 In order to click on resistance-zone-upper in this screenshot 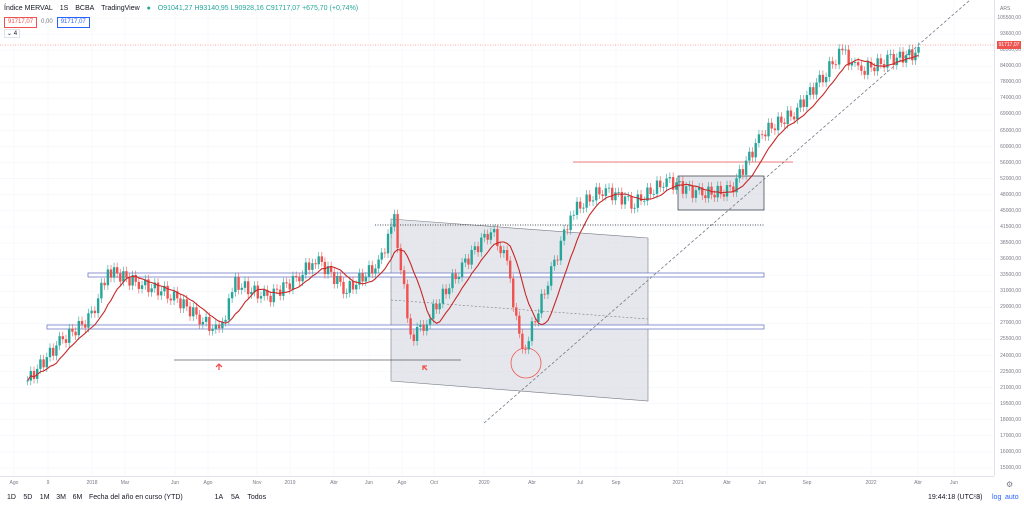, I will do `click(426, 275)`.